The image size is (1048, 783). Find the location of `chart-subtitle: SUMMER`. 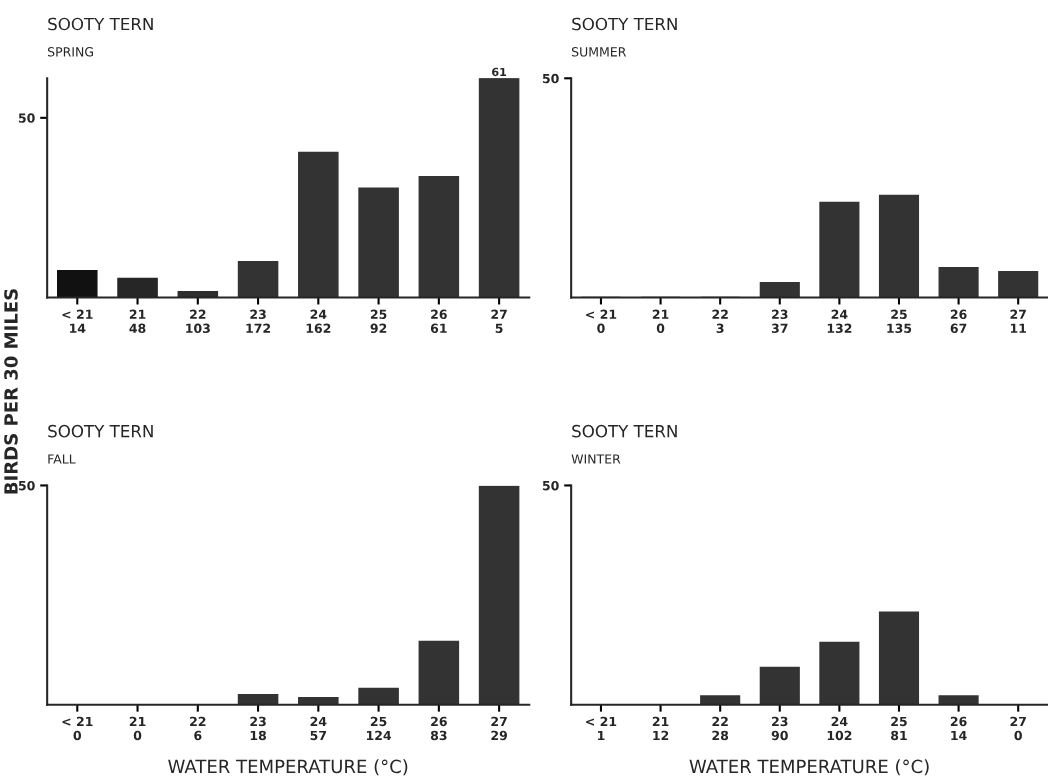

chart-subtitle: SUMMER is located at coordinates (599, 52).